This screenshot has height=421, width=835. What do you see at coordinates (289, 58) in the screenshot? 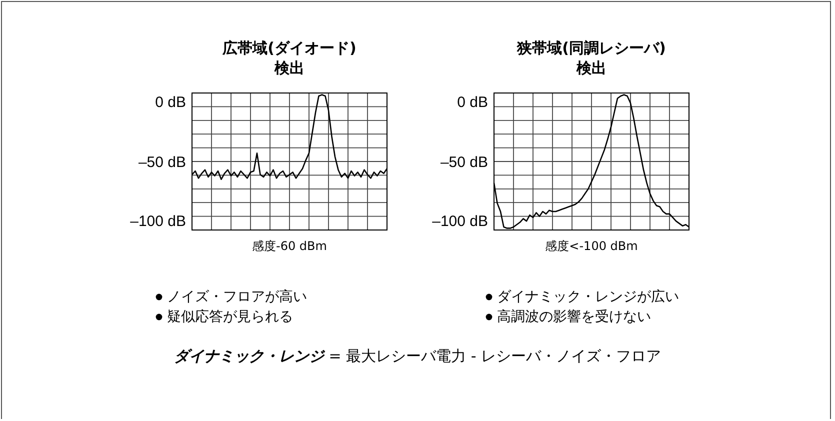
I see `chart-title: 広帯域(ダイオード)検出` at bounding box center [289, 58].